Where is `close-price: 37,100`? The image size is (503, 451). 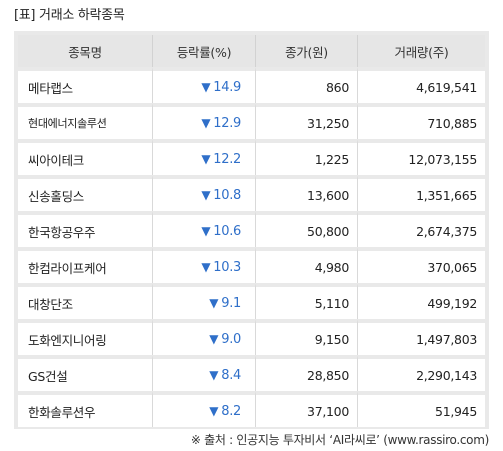 close-price: 37,100 is located at coordinates (306, 409).